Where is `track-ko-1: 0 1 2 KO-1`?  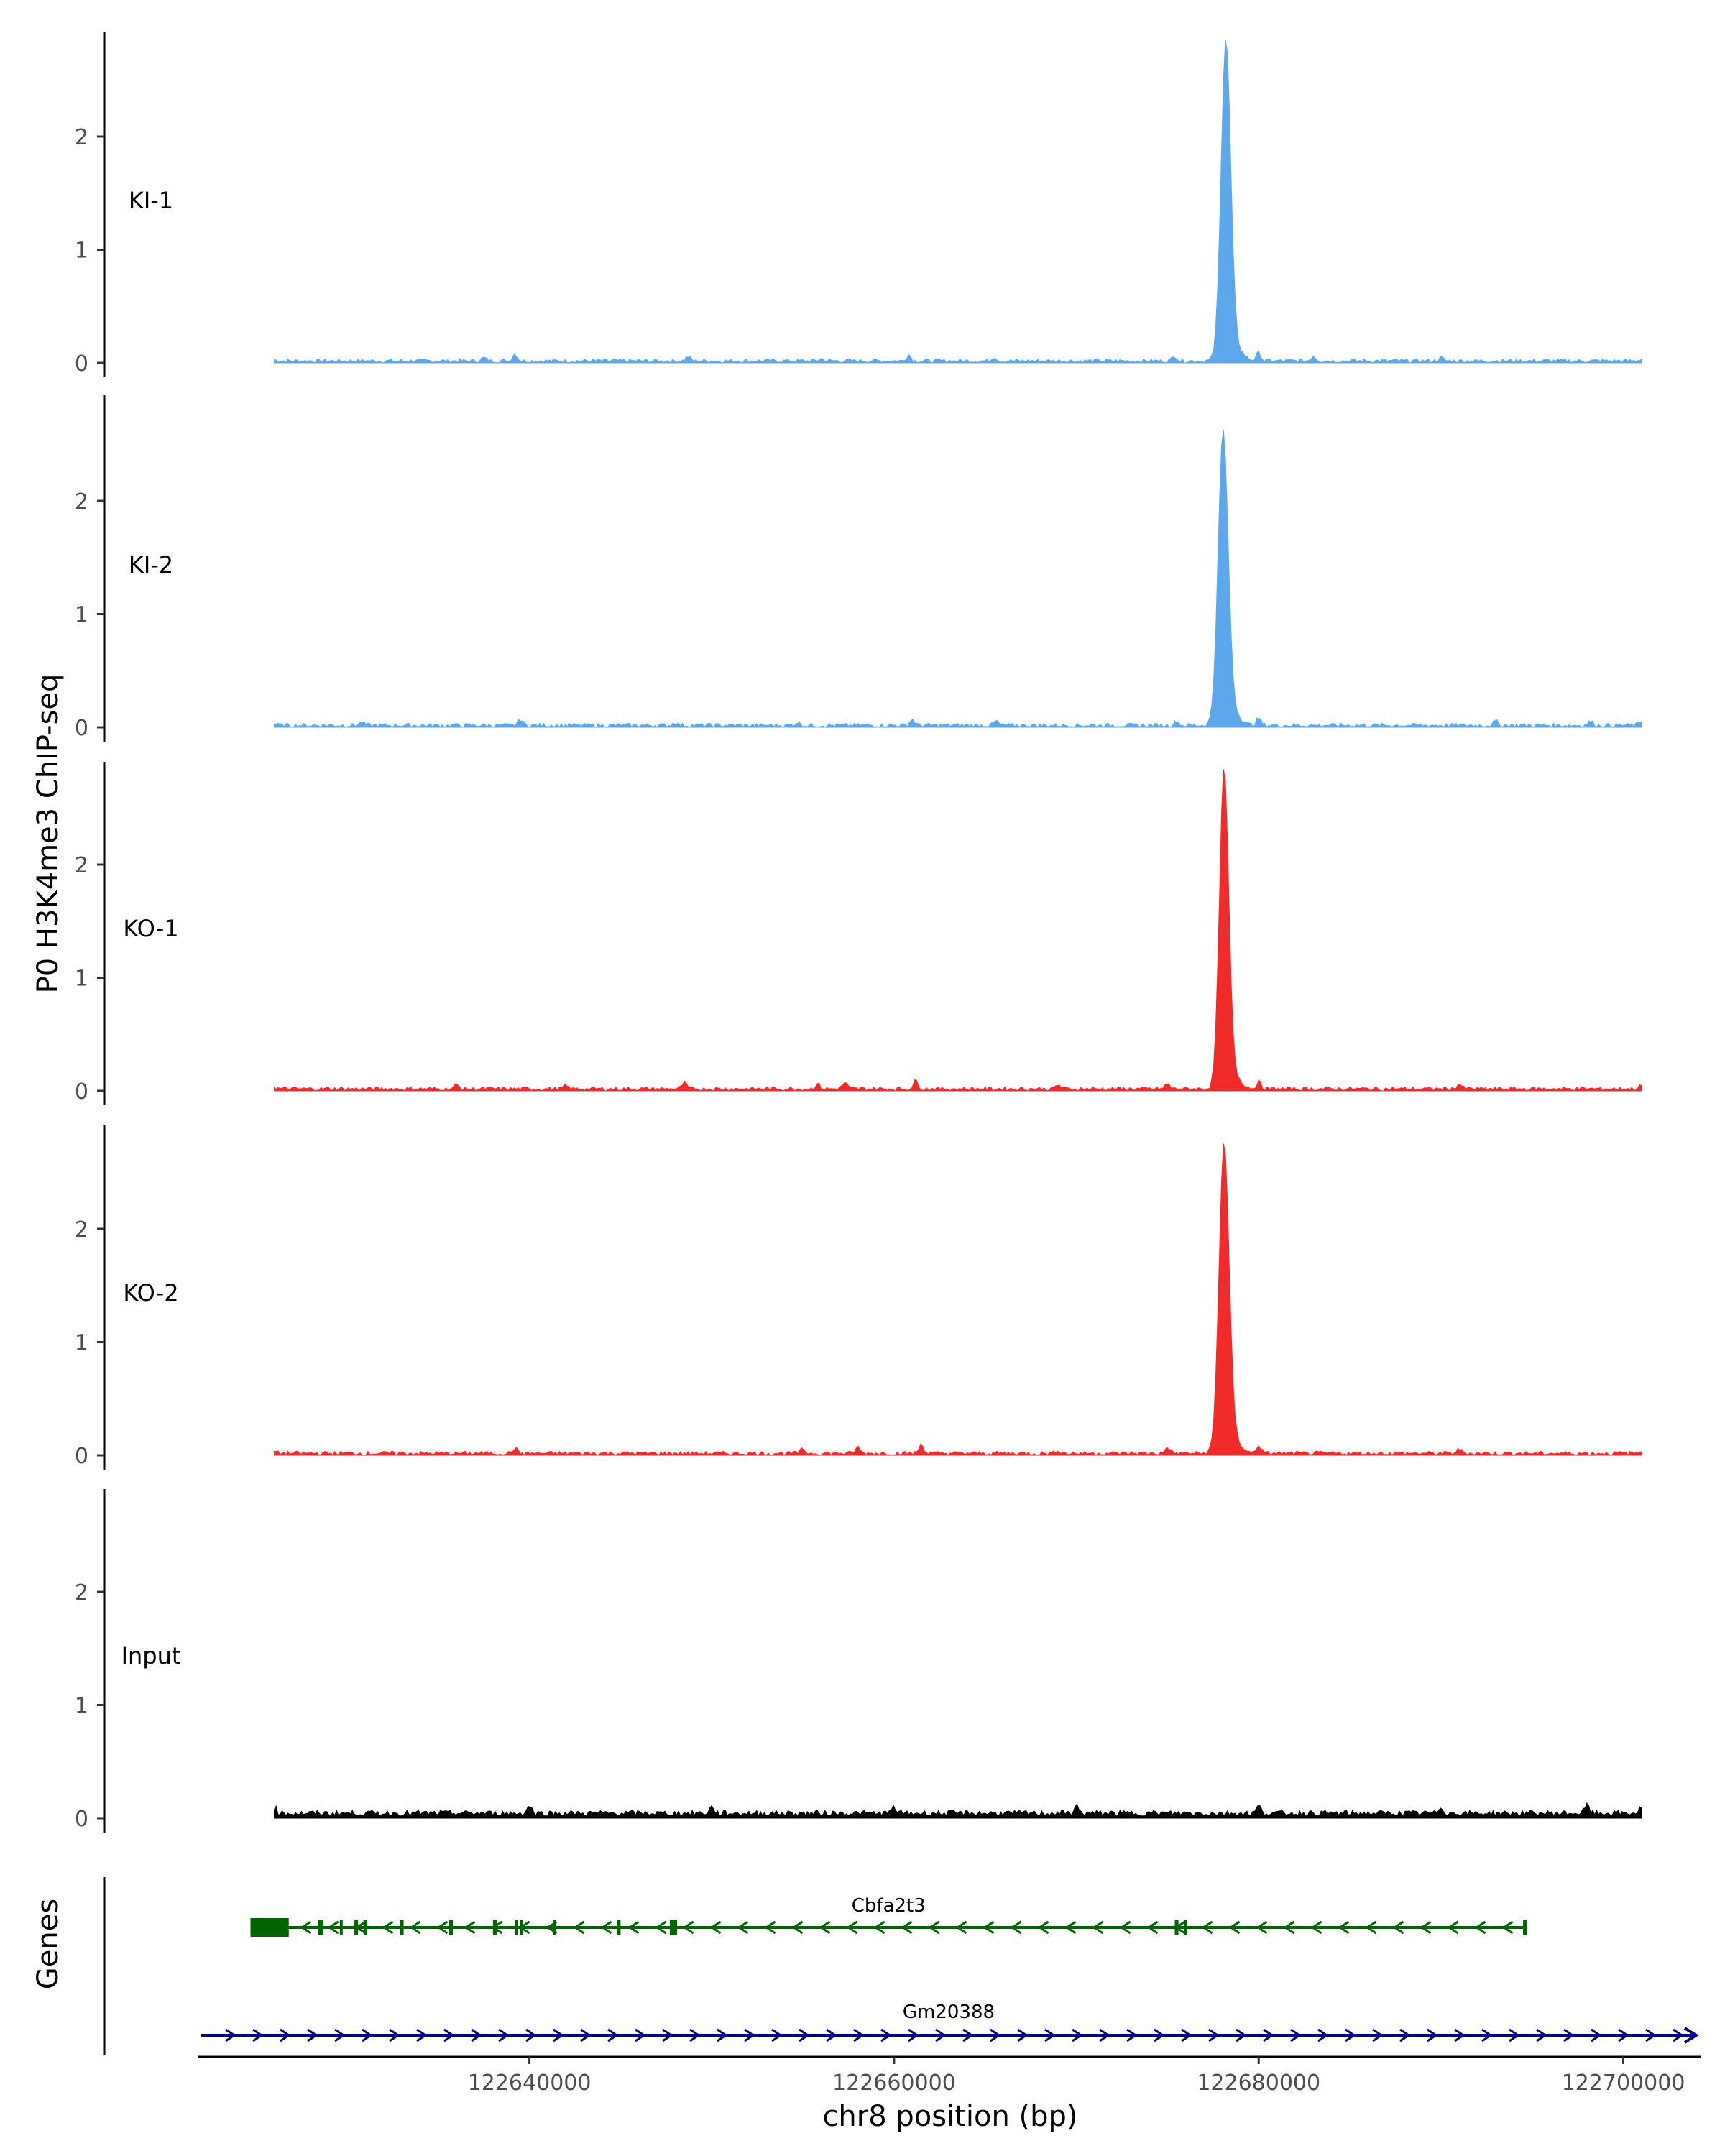
track-ko-1: 0 1 2 KO-1 is located at coordinates (858, 934).